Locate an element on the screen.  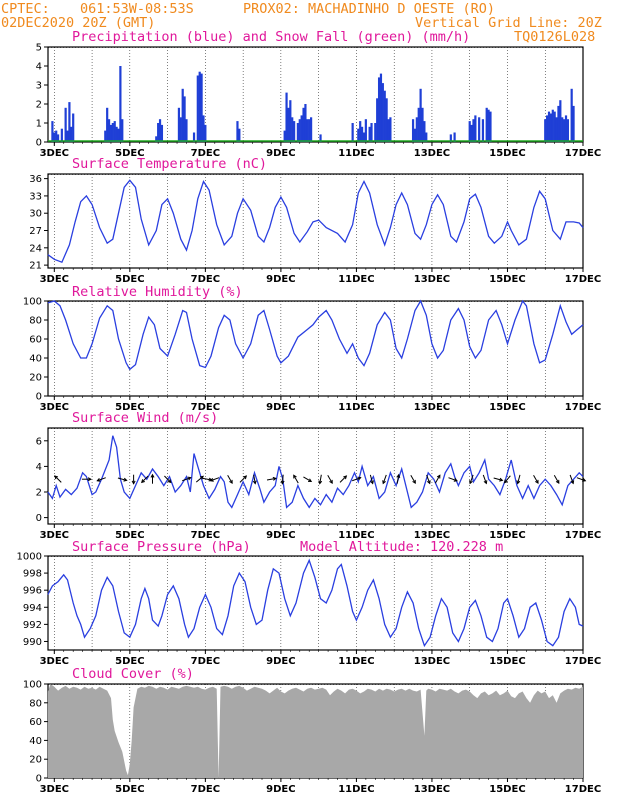
cloud-xtick-label: 11DEC is located at coordinates (356, 789).